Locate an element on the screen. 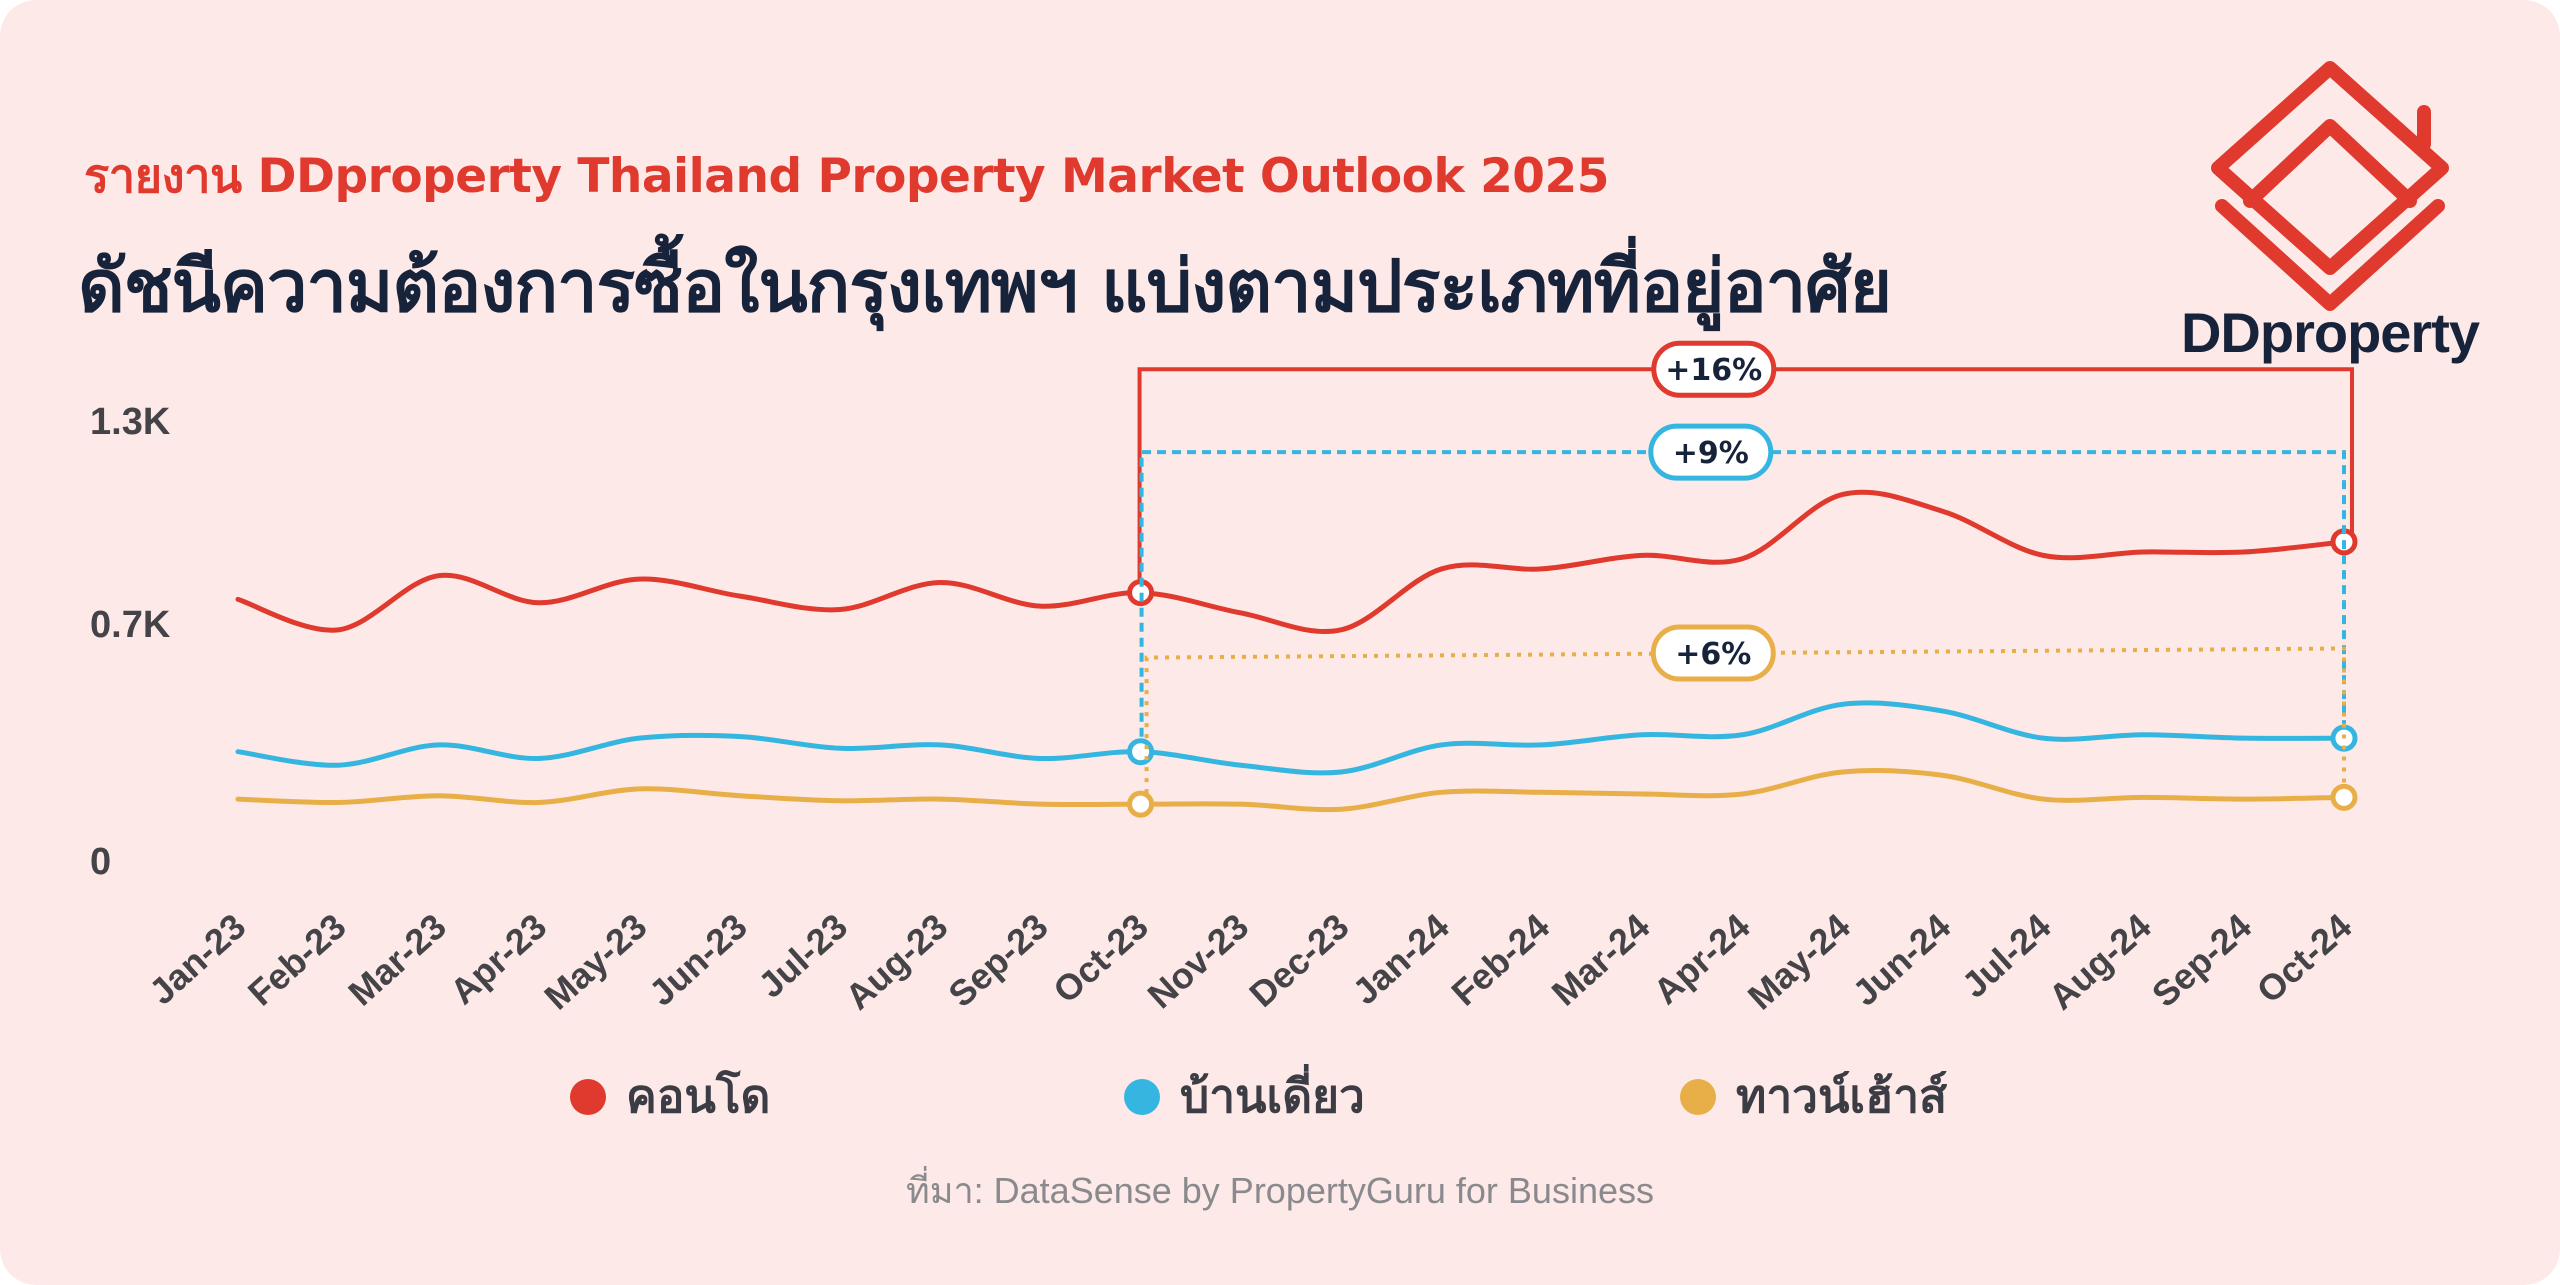  change-label: +6% is located at coordinates (1713, 654).